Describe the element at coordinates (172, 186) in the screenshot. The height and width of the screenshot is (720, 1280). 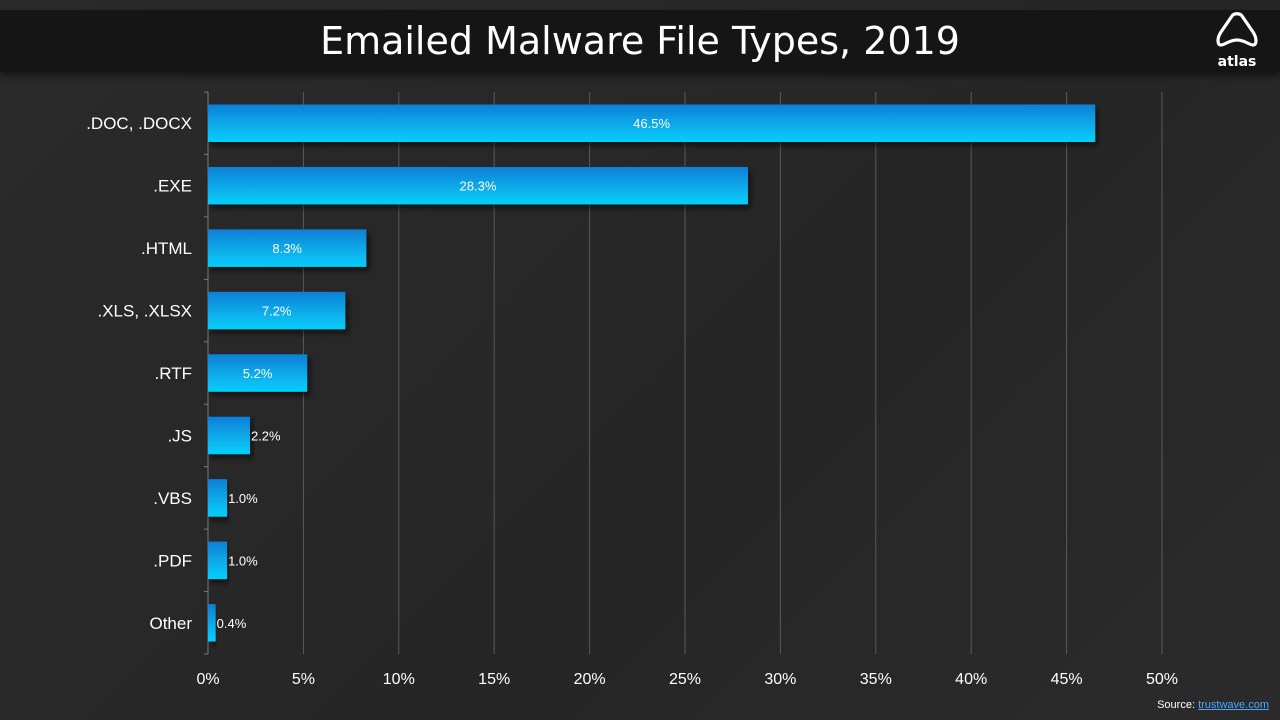
I see `category-label: .EXE` at that location.